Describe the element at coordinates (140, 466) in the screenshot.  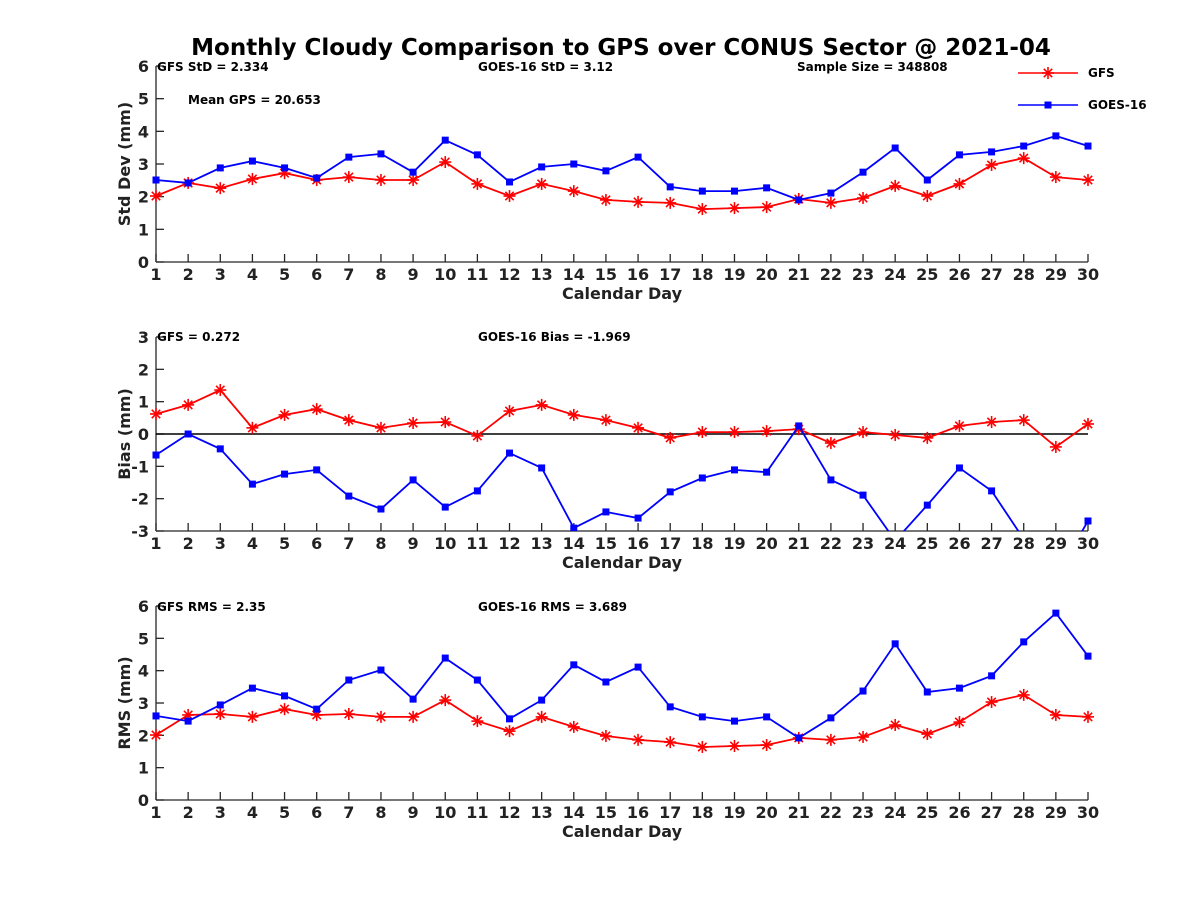
I see `y-tick-label: -1` at that location.